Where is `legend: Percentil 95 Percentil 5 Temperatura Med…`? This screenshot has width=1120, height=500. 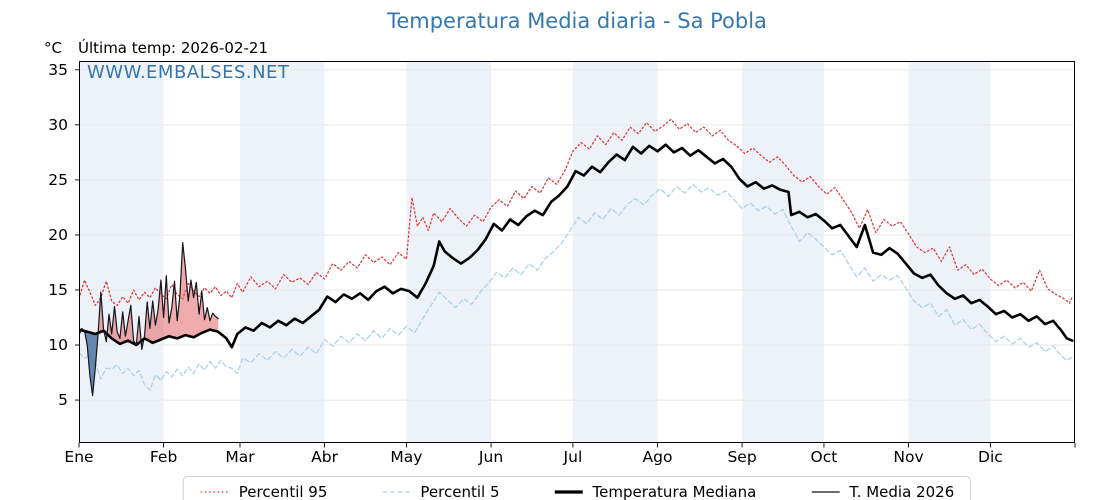
legend: Percentil 95 Percentil 5 Temperatura Med… is located at coordinates (577, 488).